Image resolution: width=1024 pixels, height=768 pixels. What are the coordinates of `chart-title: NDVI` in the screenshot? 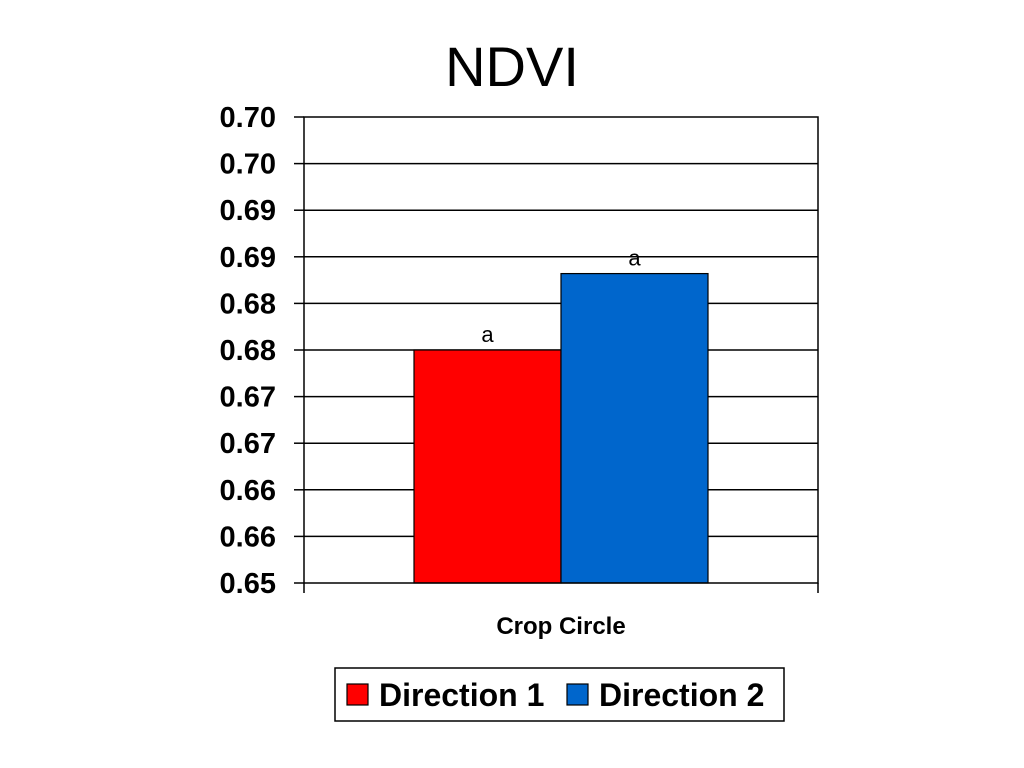 It's located at (512, 66).